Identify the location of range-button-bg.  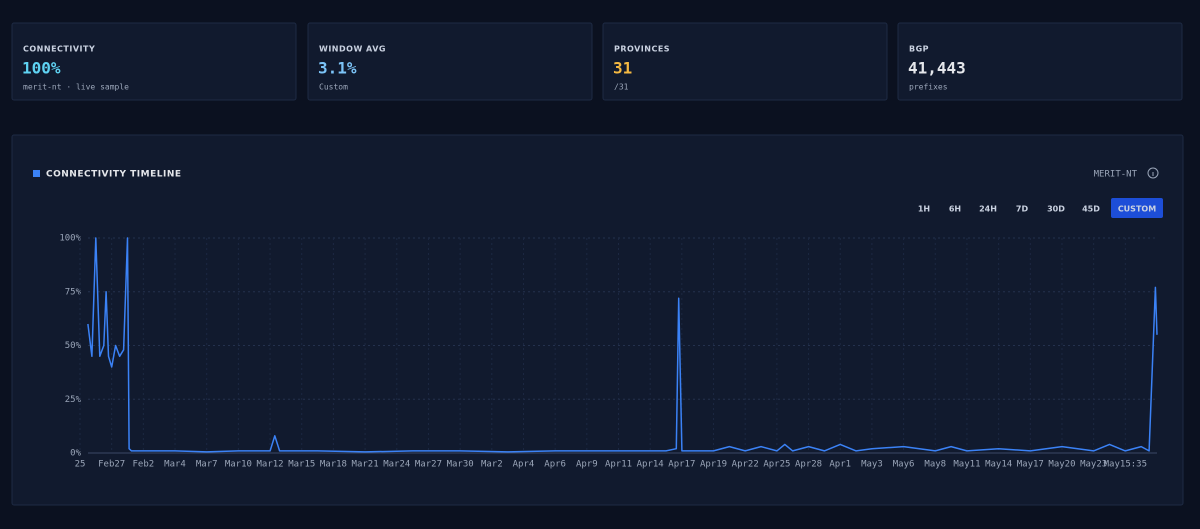
(1137, 208).